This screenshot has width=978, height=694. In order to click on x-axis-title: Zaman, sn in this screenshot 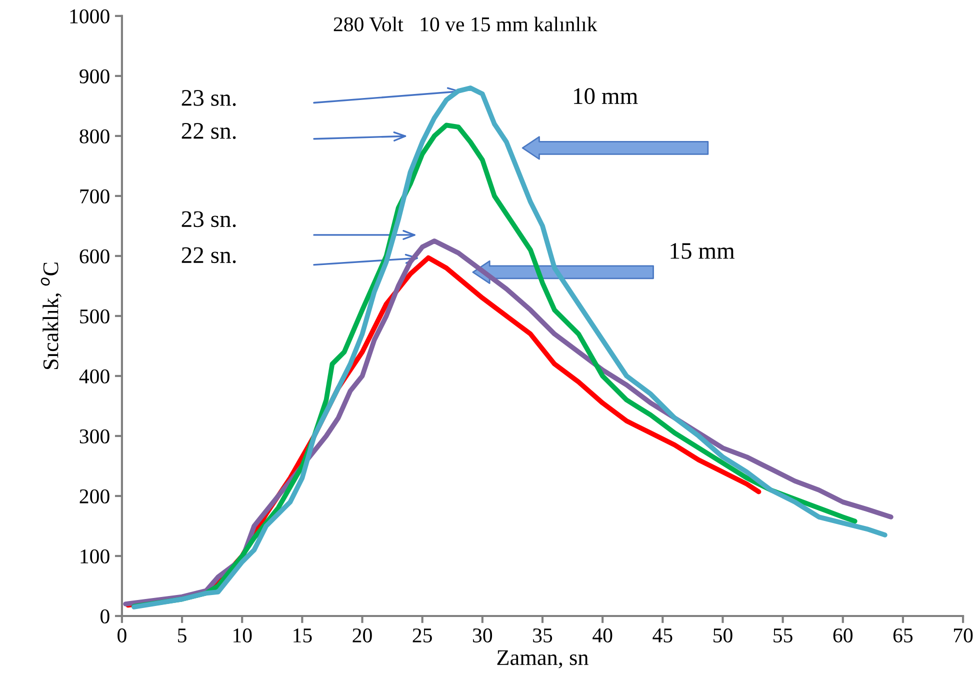, I will do `click(542, 659)`.